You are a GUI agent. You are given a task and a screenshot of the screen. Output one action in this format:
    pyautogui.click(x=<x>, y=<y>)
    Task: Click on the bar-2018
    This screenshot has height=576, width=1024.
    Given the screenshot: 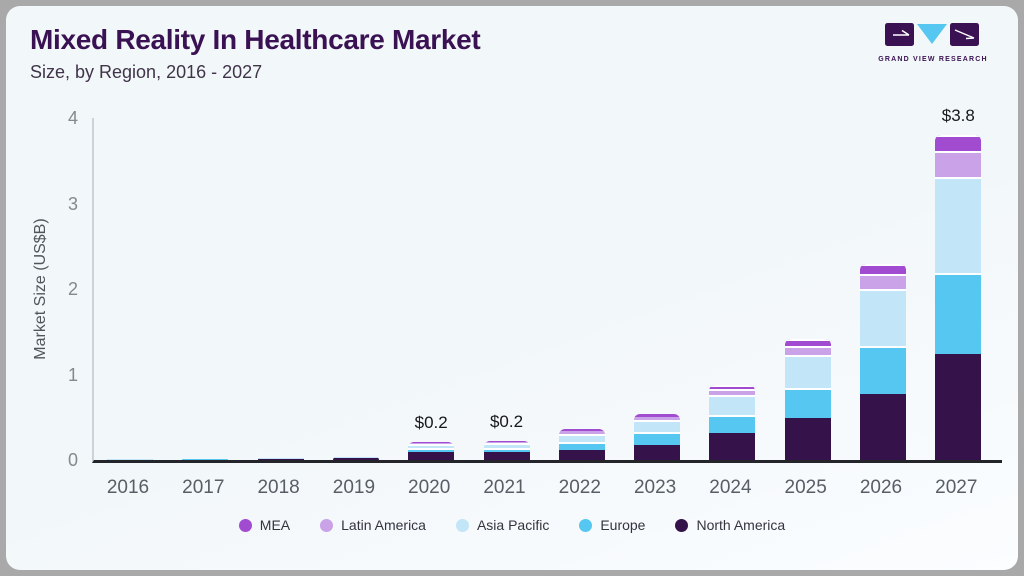 What is the action you would take?
    pyautogui.click(x=280, y=459)
    